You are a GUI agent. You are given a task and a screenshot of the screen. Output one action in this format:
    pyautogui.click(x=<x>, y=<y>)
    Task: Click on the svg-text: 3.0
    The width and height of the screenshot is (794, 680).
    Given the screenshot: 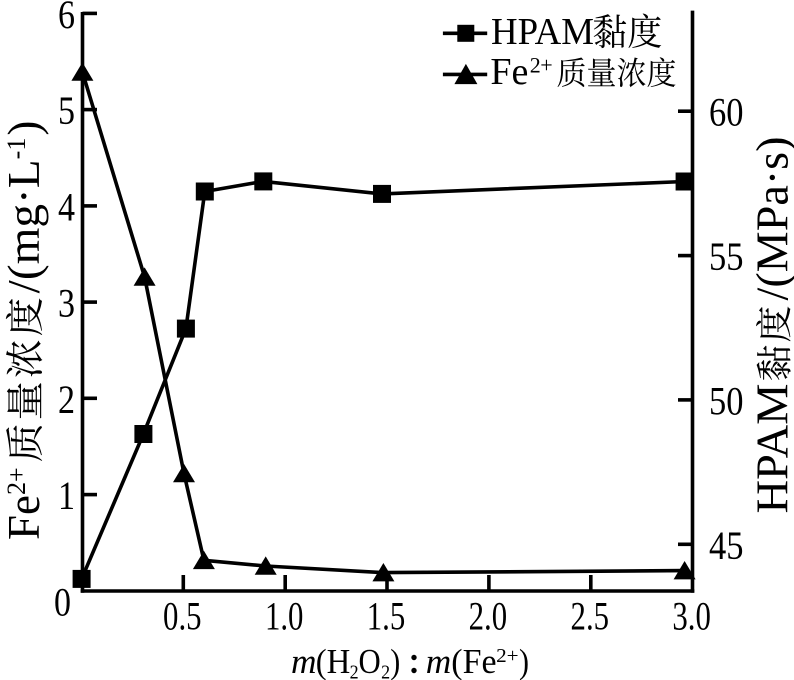 What is the action you would take?
    pyautogui.click(x=691, y=616)
    